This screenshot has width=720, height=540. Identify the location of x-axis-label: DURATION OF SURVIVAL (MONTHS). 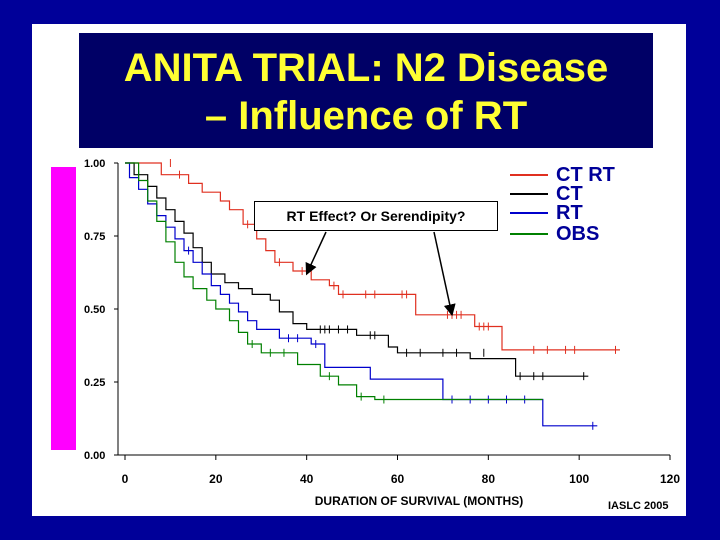
(419, 501).